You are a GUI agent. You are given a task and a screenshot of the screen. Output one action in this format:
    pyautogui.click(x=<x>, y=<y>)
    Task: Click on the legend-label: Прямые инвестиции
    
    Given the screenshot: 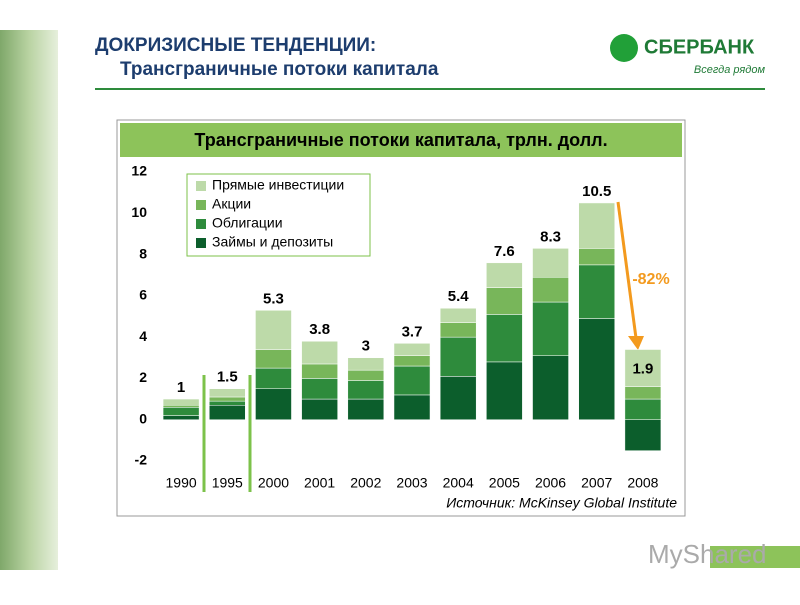 What is the action you would take?
    pyautogui.click(x=278, y=185)
    